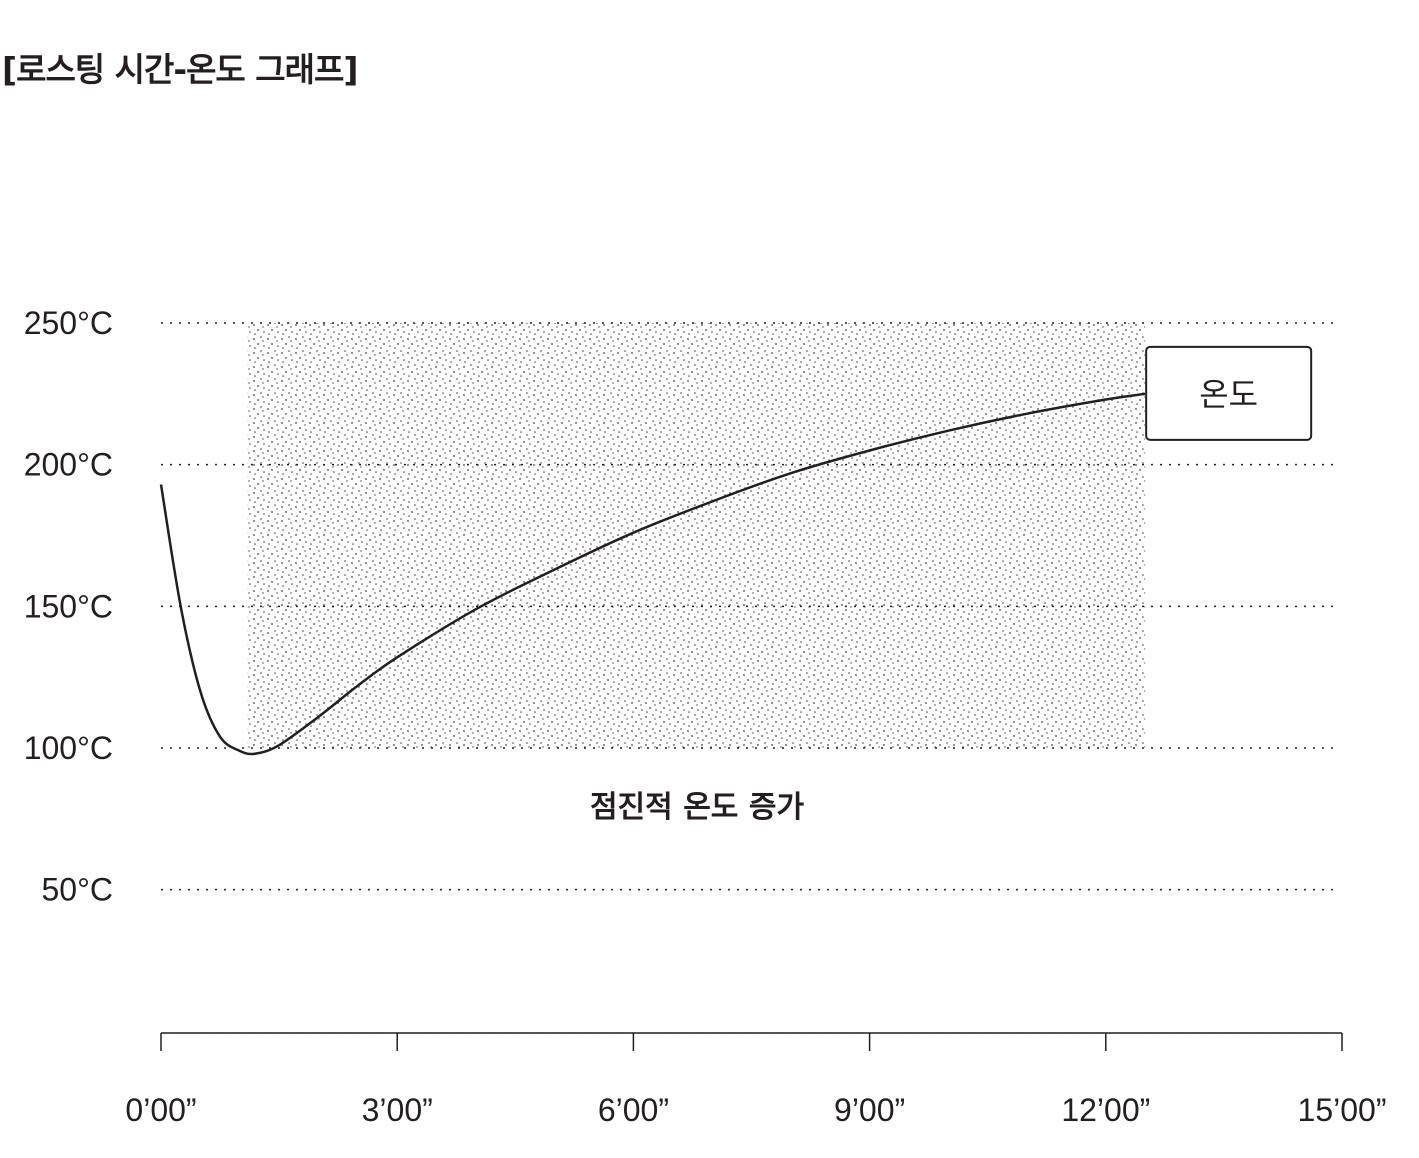 The image size is (1419, 1158). What do you see at coordinates (397, 1110) in the screenshot?
I see `x-tick-label: 3’00”` at bounding box center [397, 1110].